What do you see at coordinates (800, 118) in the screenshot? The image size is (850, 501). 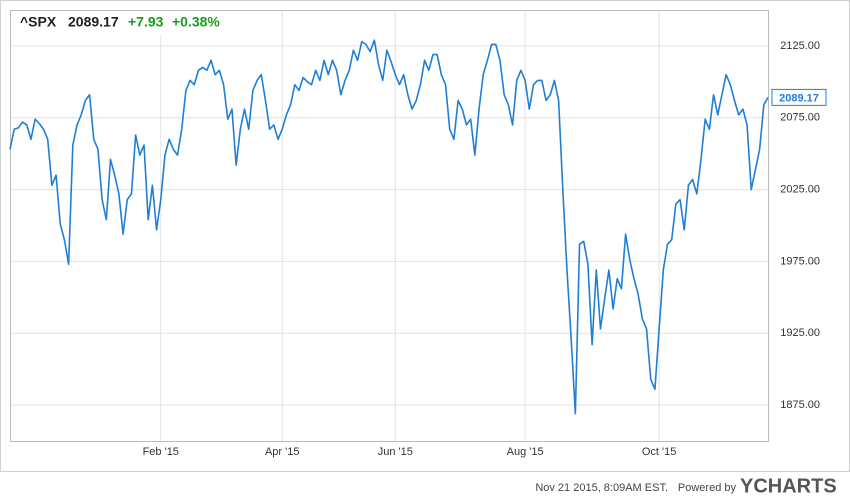 I see `y-tick-label: 2075.00` at bounding box center [800, 118].